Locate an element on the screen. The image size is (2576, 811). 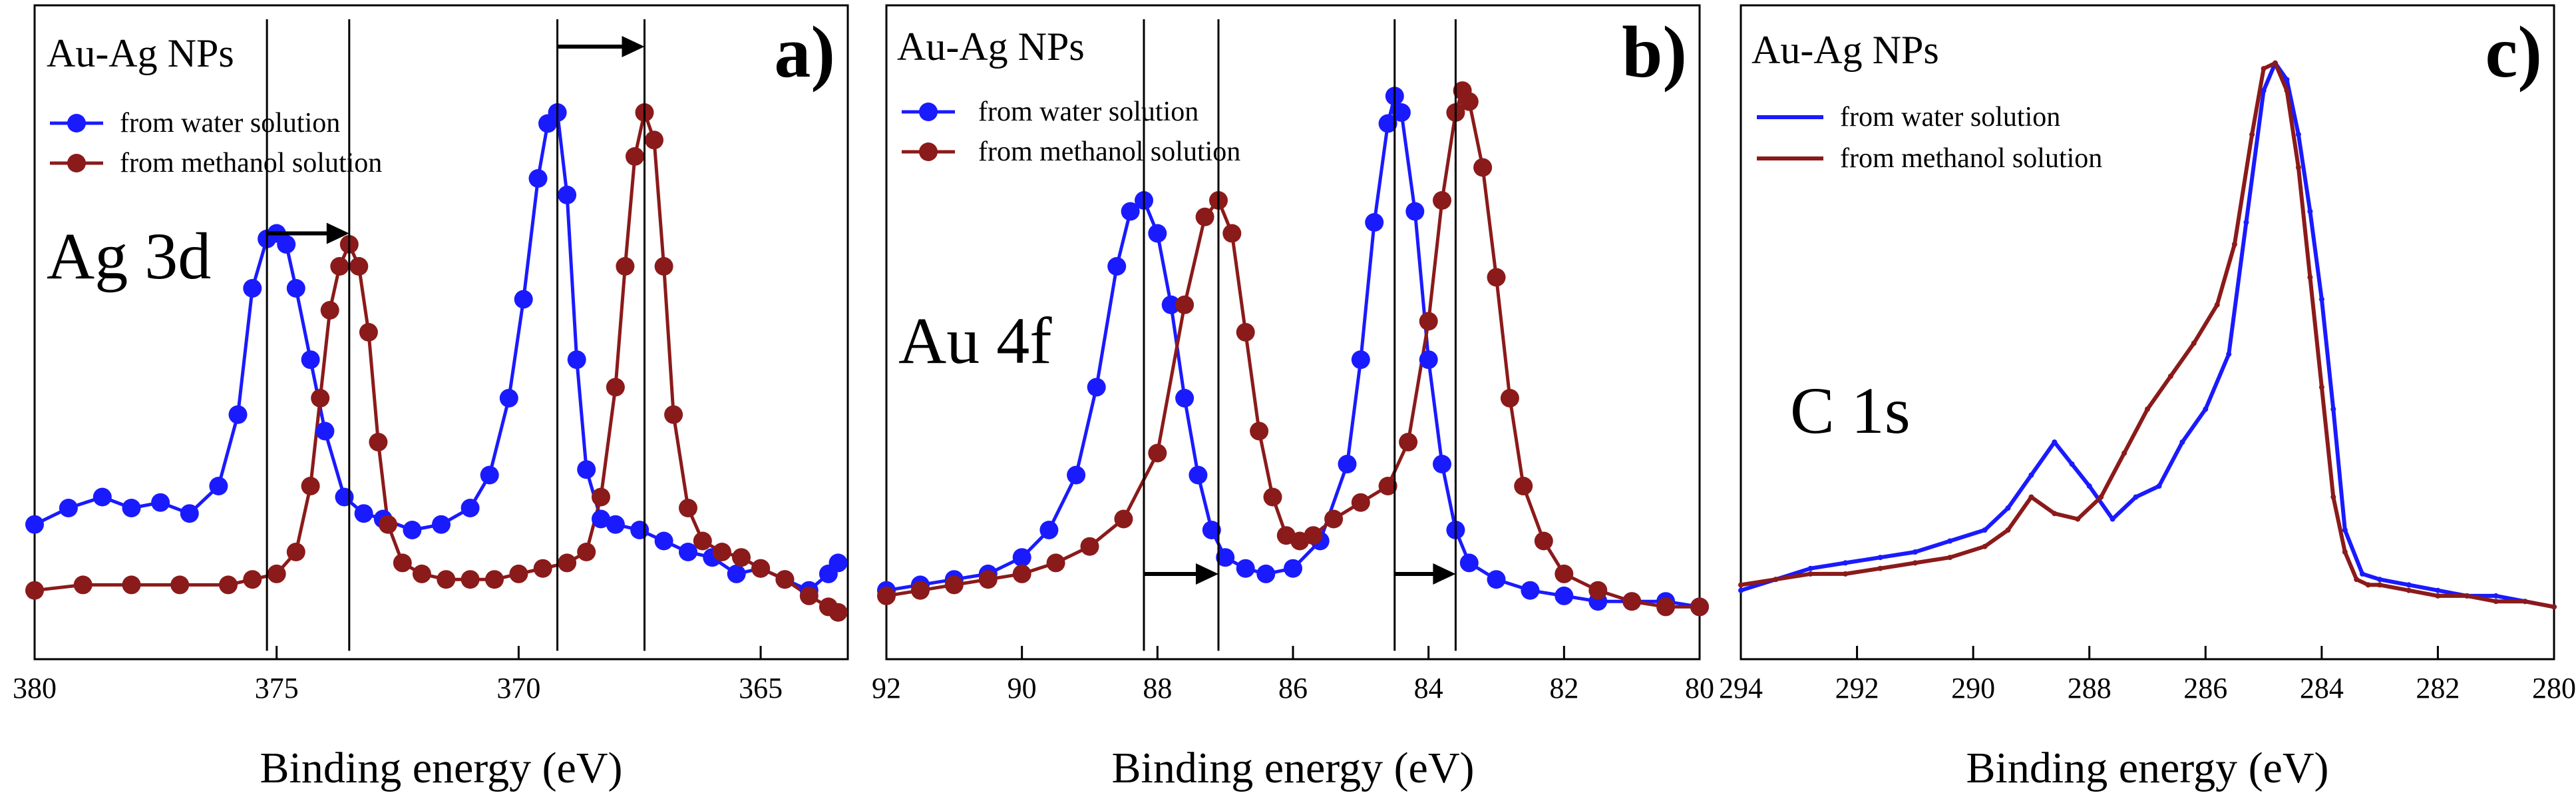
panel-b-title: Au-Ag NPs is located at coordinates (991, 47).